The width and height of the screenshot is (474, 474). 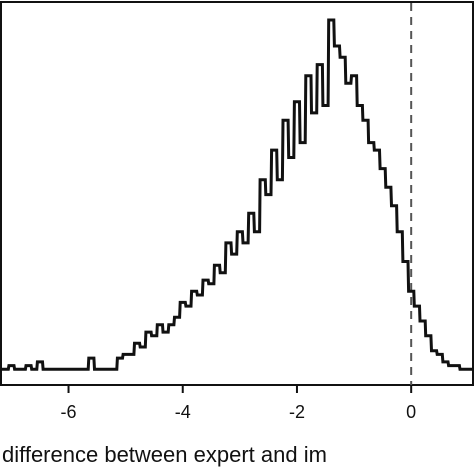 What do you see at coordinates (297, 412) in the screenshot?
I see `x-tick-label: -2` at bounding box center [297, 412].